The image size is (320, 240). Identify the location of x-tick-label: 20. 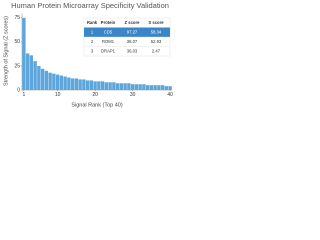
(95, 95).